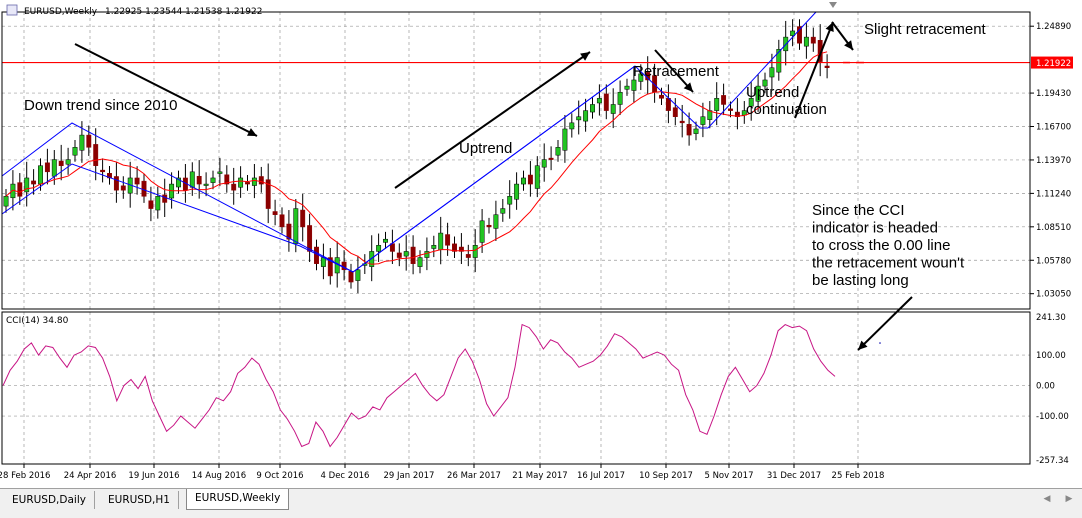 The height and width of the screenshot is (518, 1082). Describe the element at coordinates (25, 476) in the screenshot. I see `x-tick-label: 28 Feb 2016` at that location.